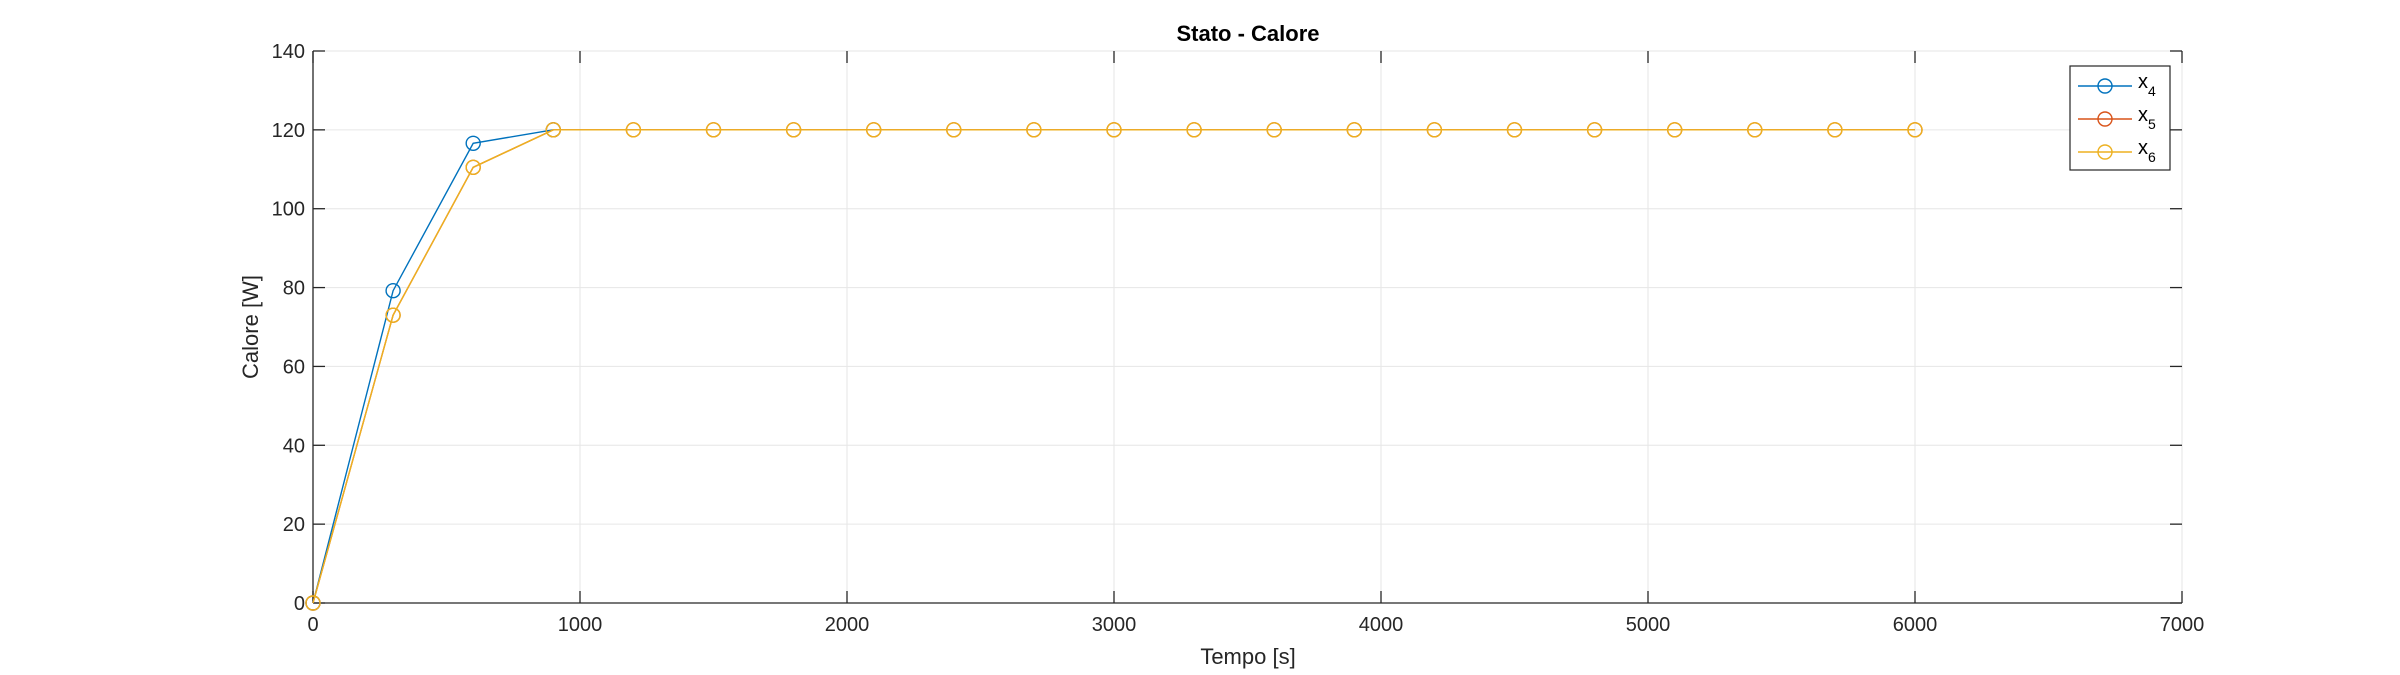 The height and width of the screenshot is (675, 2400). Describe the element at coordinates (2120, 118) in the screenshot. I see `legend: x4 x5 x6` at that location.